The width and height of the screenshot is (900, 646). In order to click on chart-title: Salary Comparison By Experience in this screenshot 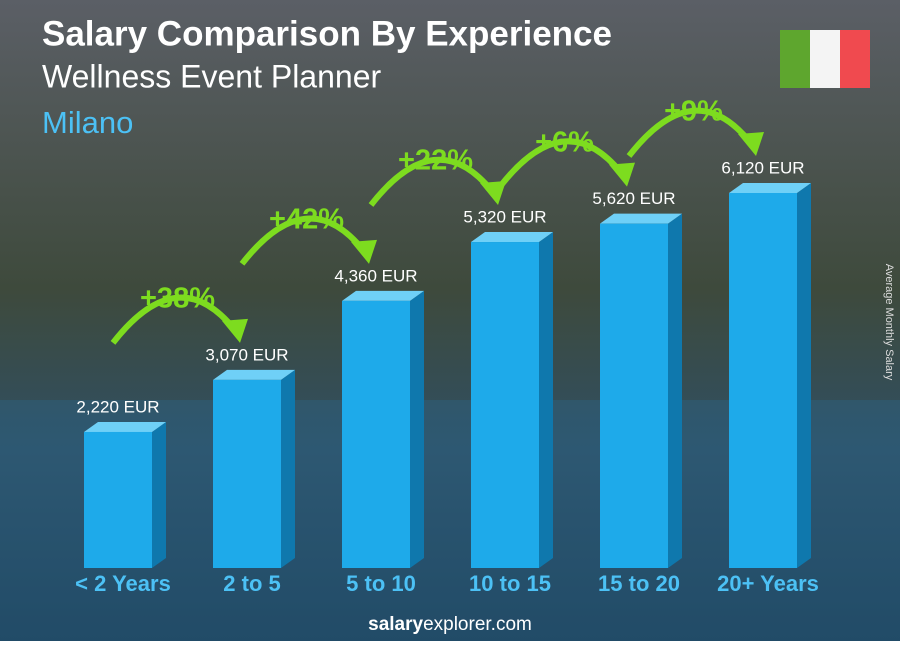, I will do `click(327, 33)`.